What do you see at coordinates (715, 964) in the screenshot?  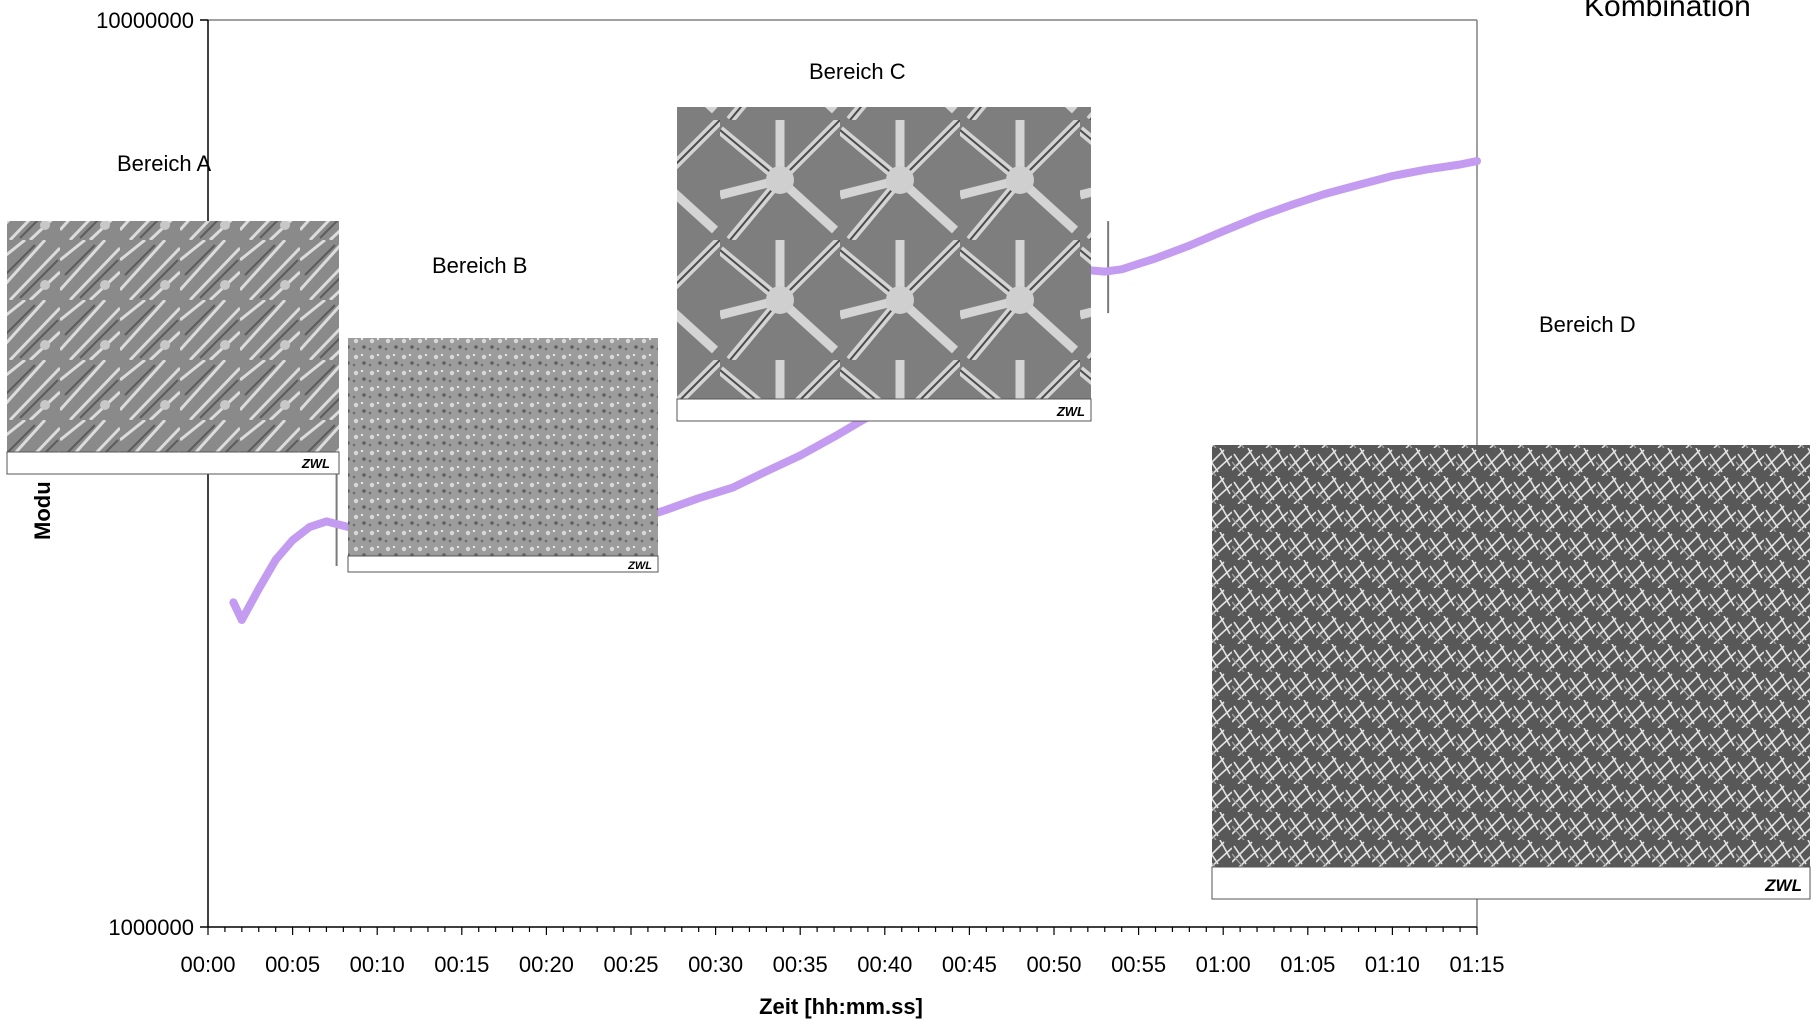 I see `x-tick-label-6: 00:30` at bounding box center [715, 964].